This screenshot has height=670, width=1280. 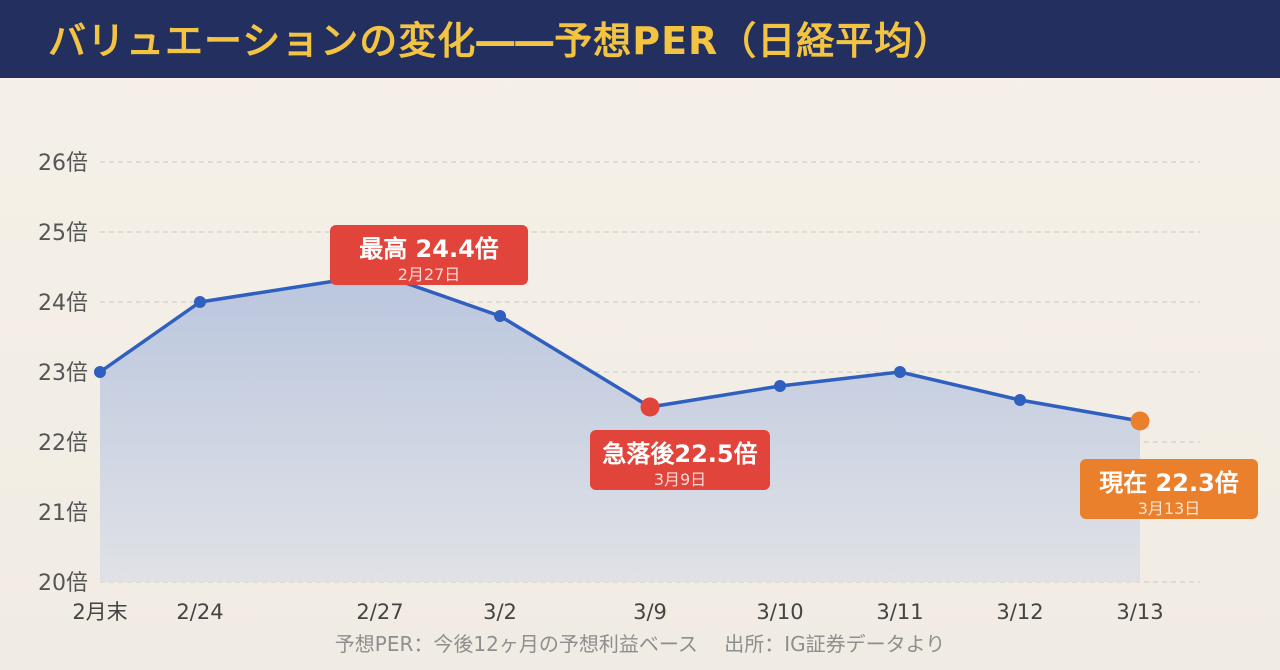 I want to click on y-tick-label: 25倍, so click(x=63, y=233).